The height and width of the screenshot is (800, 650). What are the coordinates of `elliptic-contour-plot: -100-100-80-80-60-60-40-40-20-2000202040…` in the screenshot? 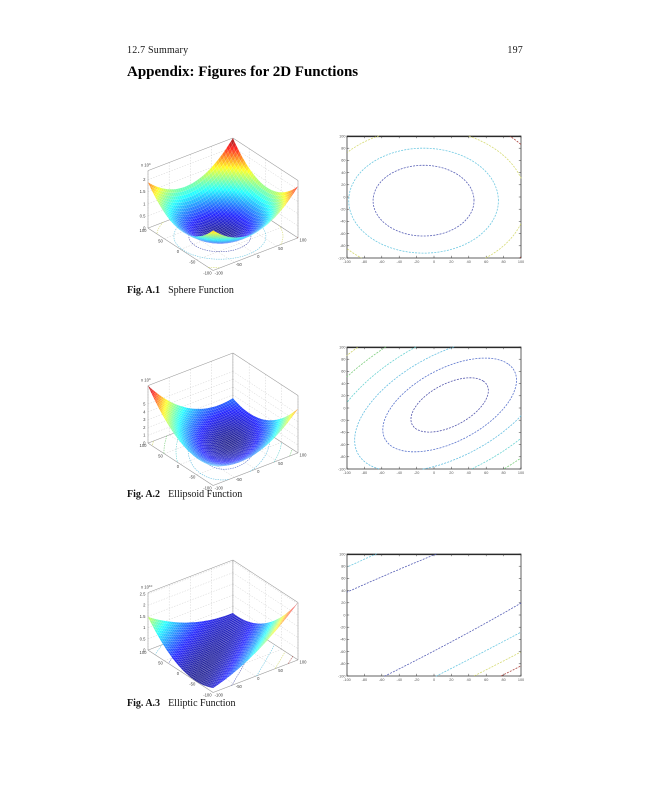 It's located at (431, 617).